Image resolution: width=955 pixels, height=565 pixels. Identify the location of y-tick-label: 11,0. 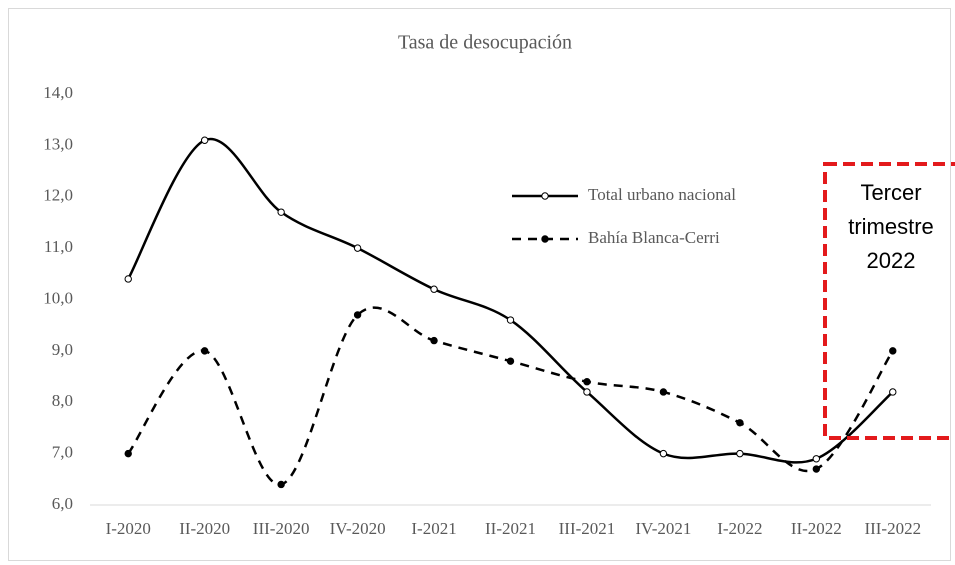
(58, 246).